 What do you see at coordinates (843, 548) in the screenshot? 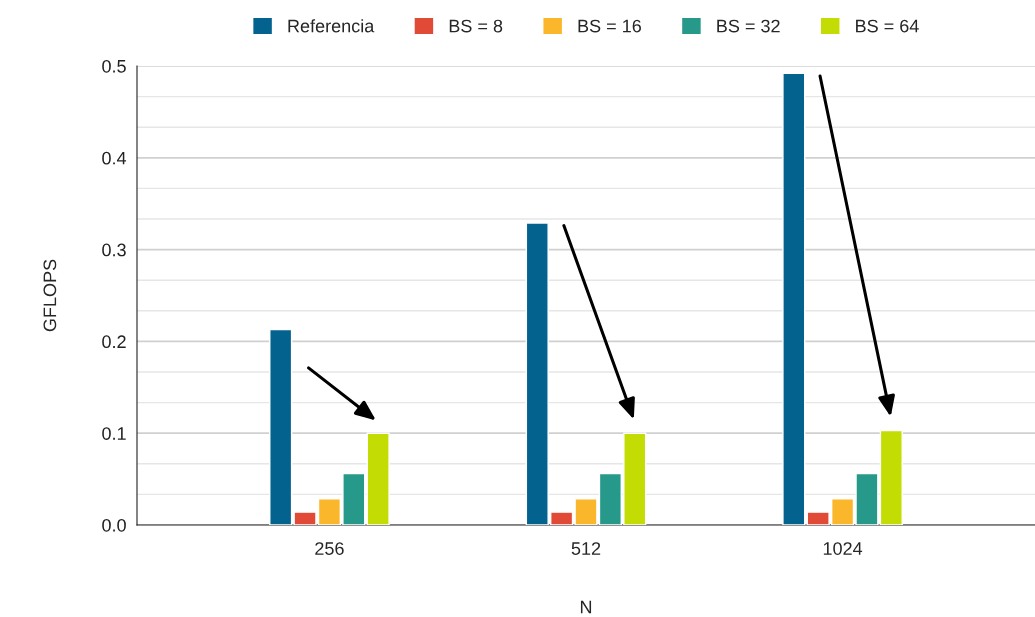
I see `x-tick-label: 1024` at bounding box center [843, 548].